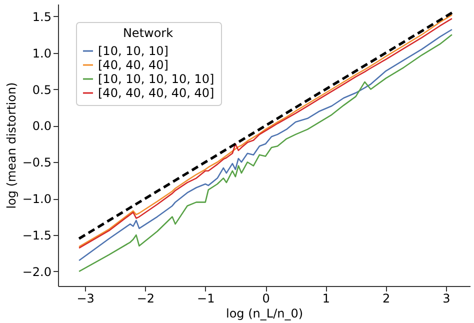 The width and height of the screenshot is (474, 323). What do you see at coordinates (37, 271) in the screenshot?
I see `y-tick-label: −2.0` at bounding box center [37, 271].